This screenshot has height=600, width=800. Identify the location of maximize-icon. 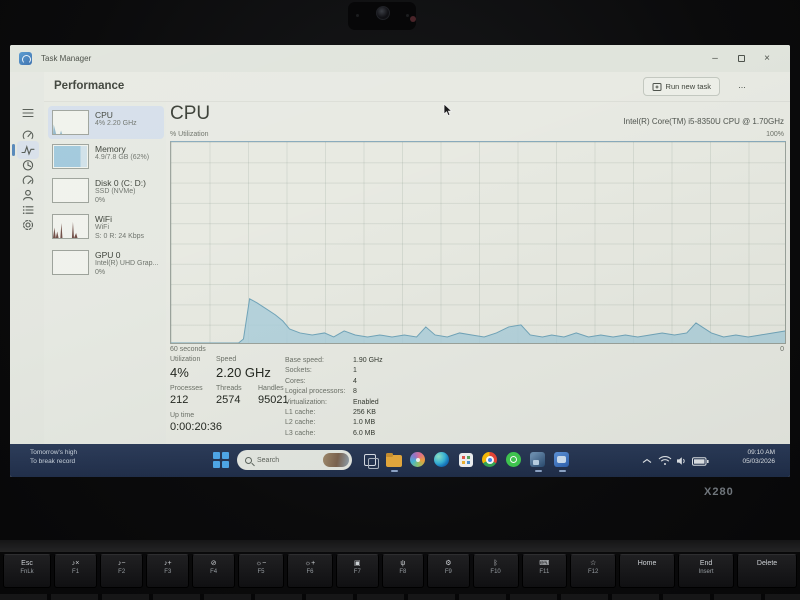
(741, 58).